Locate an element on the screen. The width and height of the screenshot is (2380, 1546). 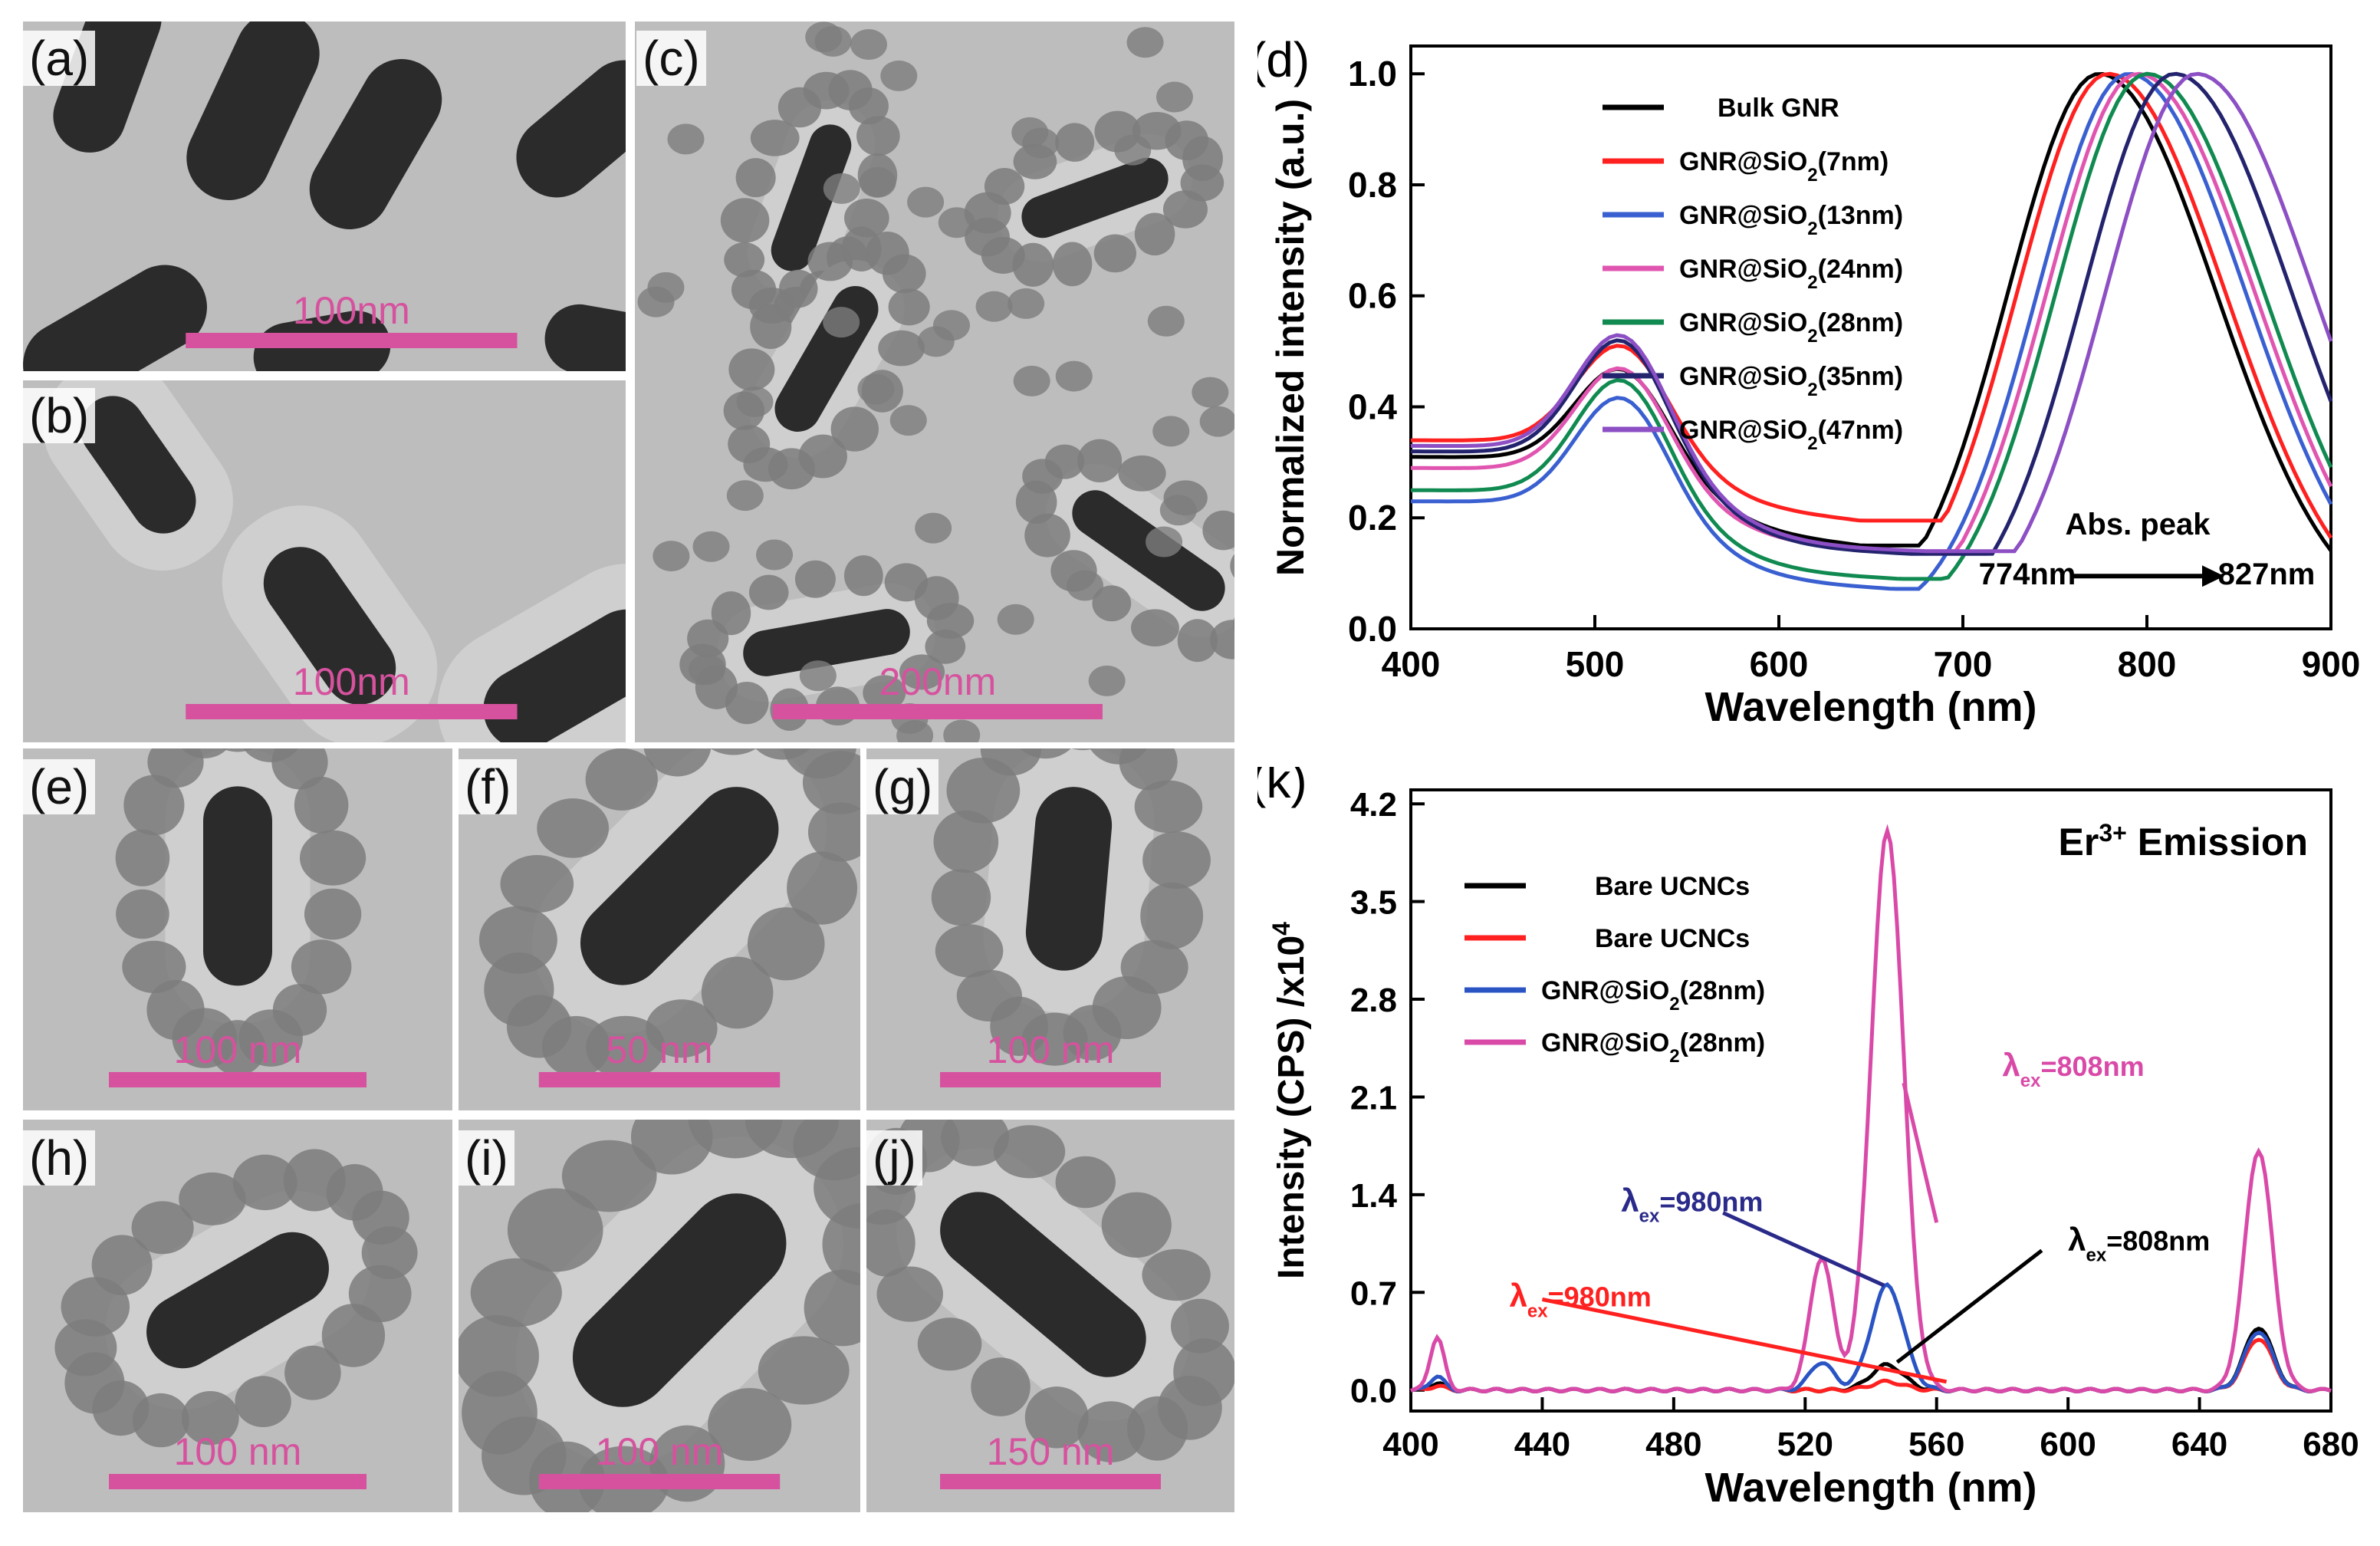
legend-label: GNR@SiO2(7nm) is located at coordinates (1784, 167).